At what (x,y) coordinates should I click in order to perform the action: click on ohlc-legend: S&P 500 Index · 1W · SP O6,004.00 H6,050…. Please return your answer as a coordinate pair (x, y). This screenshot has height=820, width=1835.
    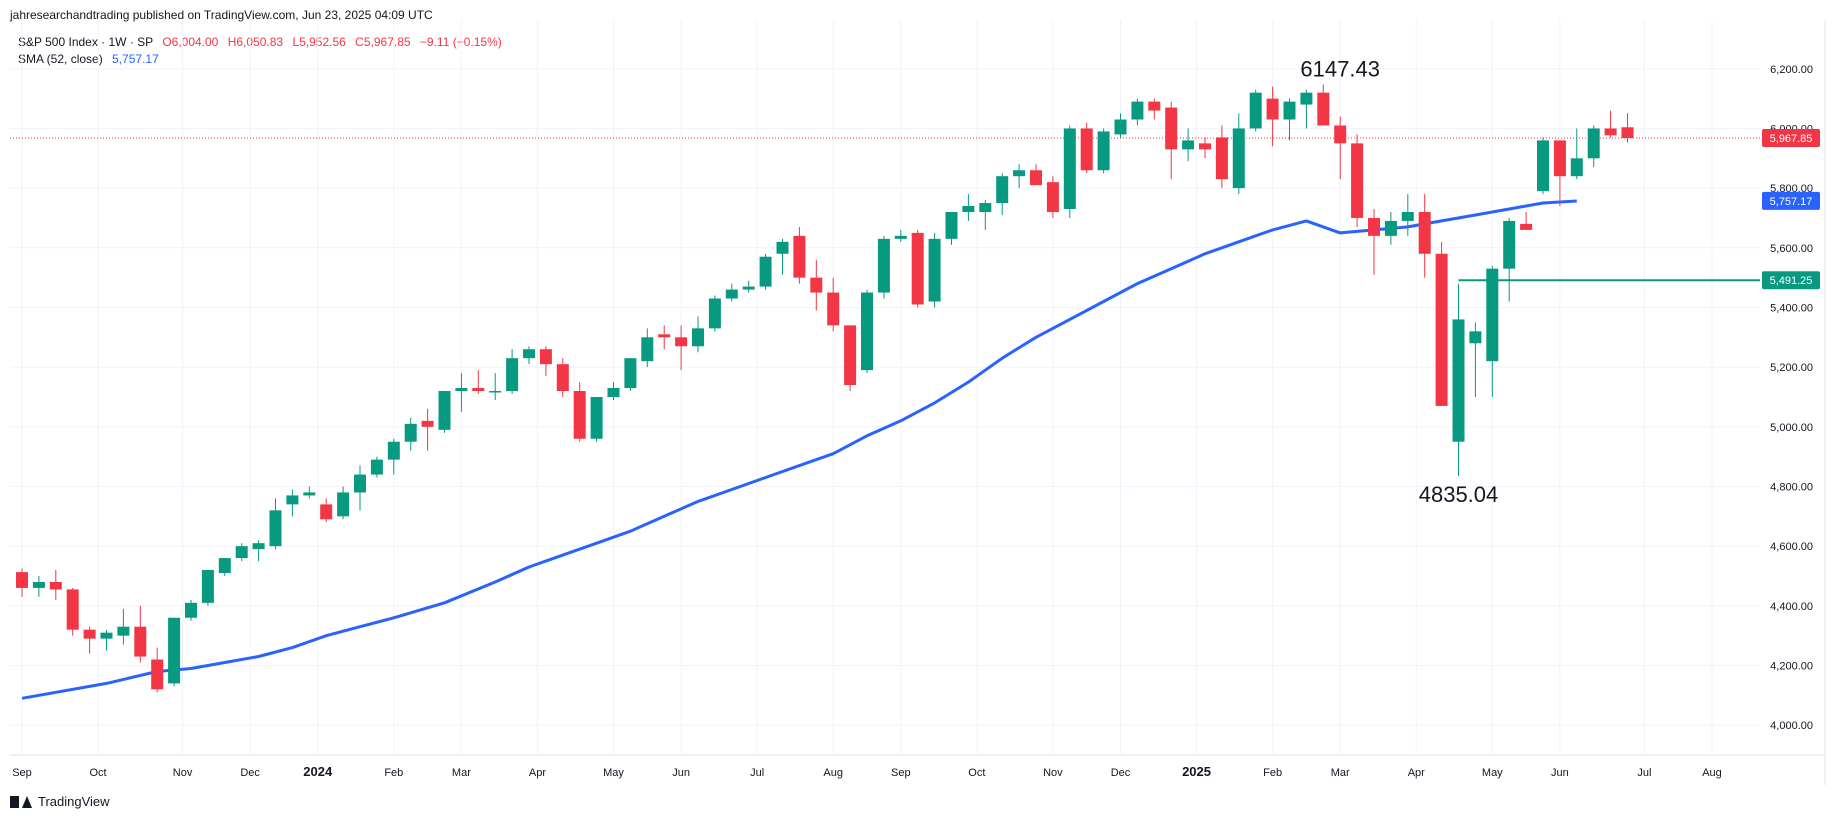
    Looking at the image, I should click on (260, 42).